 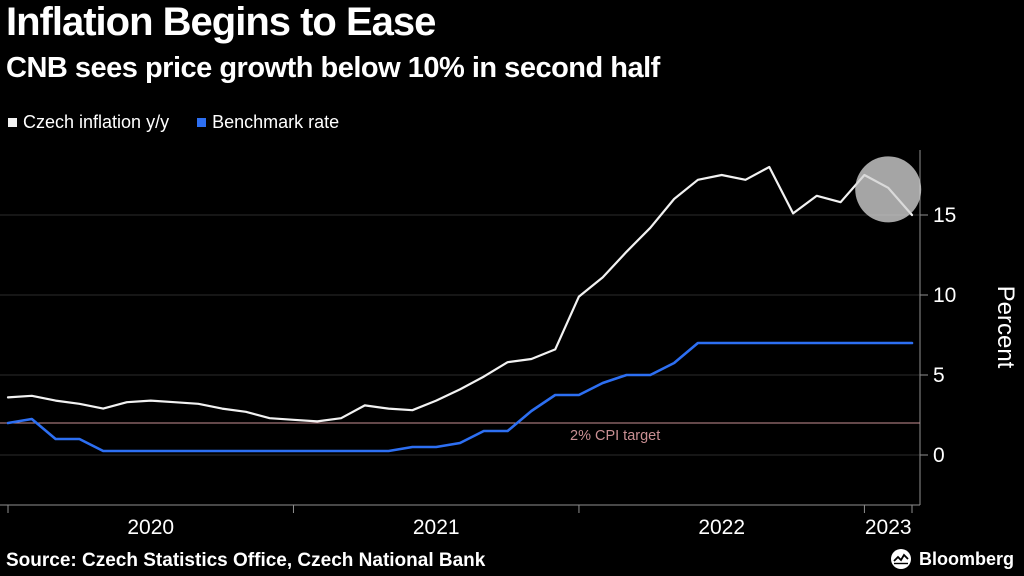 I want to click on legend-item-inflation: Czech inflation y/y, so click(x=88, y=122).